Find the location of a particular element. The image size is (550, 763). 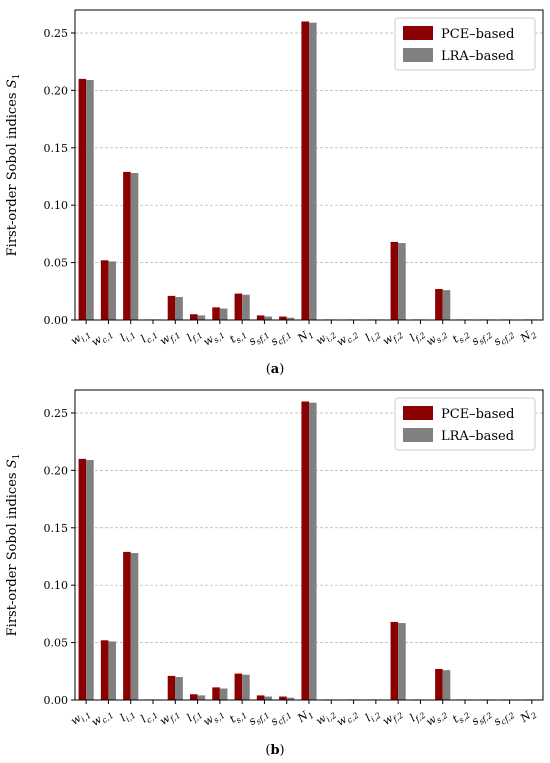

y-tick-label: 0.25 is located at coordinates (56, 413).